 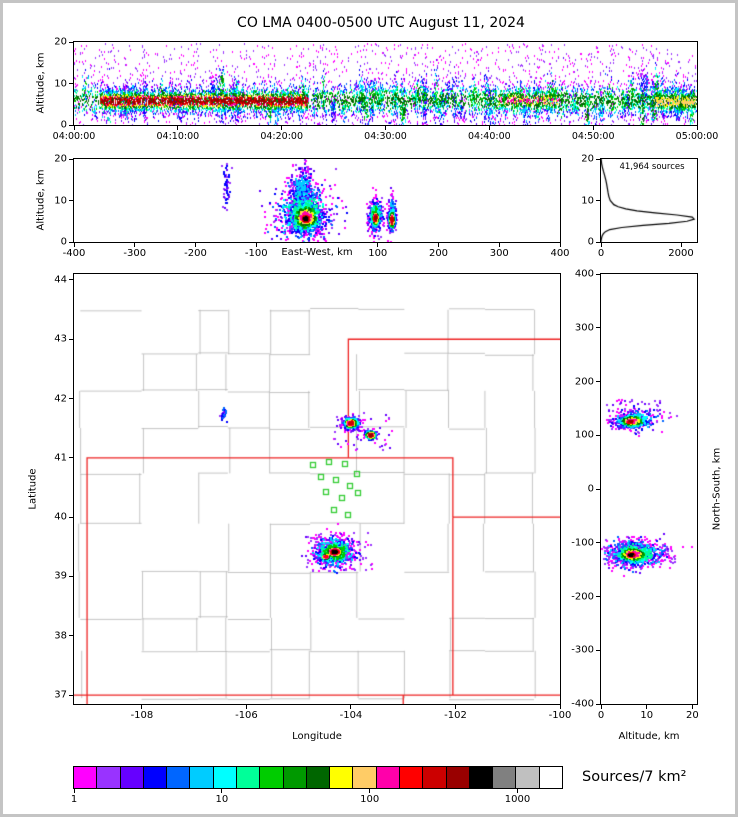 What do you see at coordinates (455, 715) in the screenshot?
I see `tick-label: -102` at bounding box center [455, 715].